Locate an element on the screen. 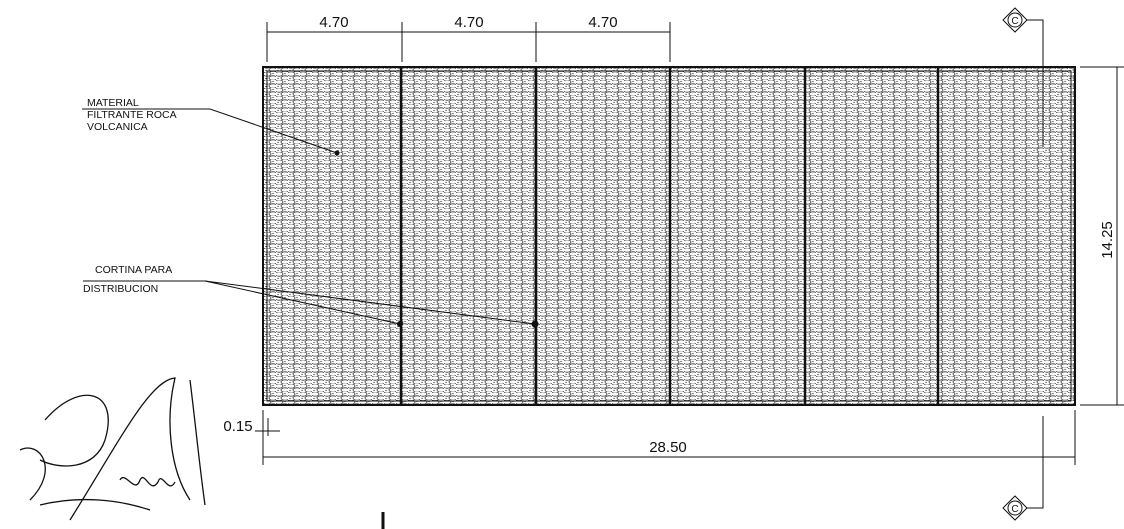 The width and height of the screenshot is (1124, 529). signature is located at coordinates (112, 449).